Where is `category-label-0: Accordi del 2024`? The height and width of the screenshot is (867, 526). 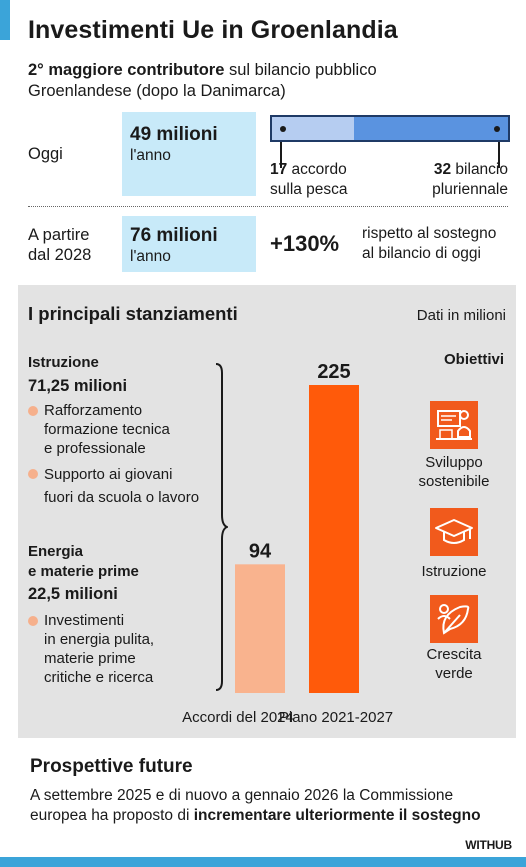
category-label-0: Accordi del 2024 is located at coordinates (238, 717).